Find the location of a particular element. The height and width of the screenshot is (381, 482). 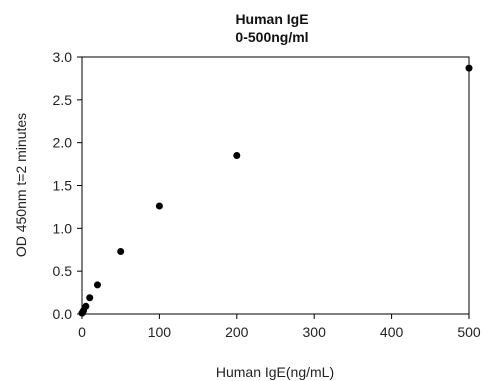

x-tick-label: 400 is located at coordinates (392, 332).